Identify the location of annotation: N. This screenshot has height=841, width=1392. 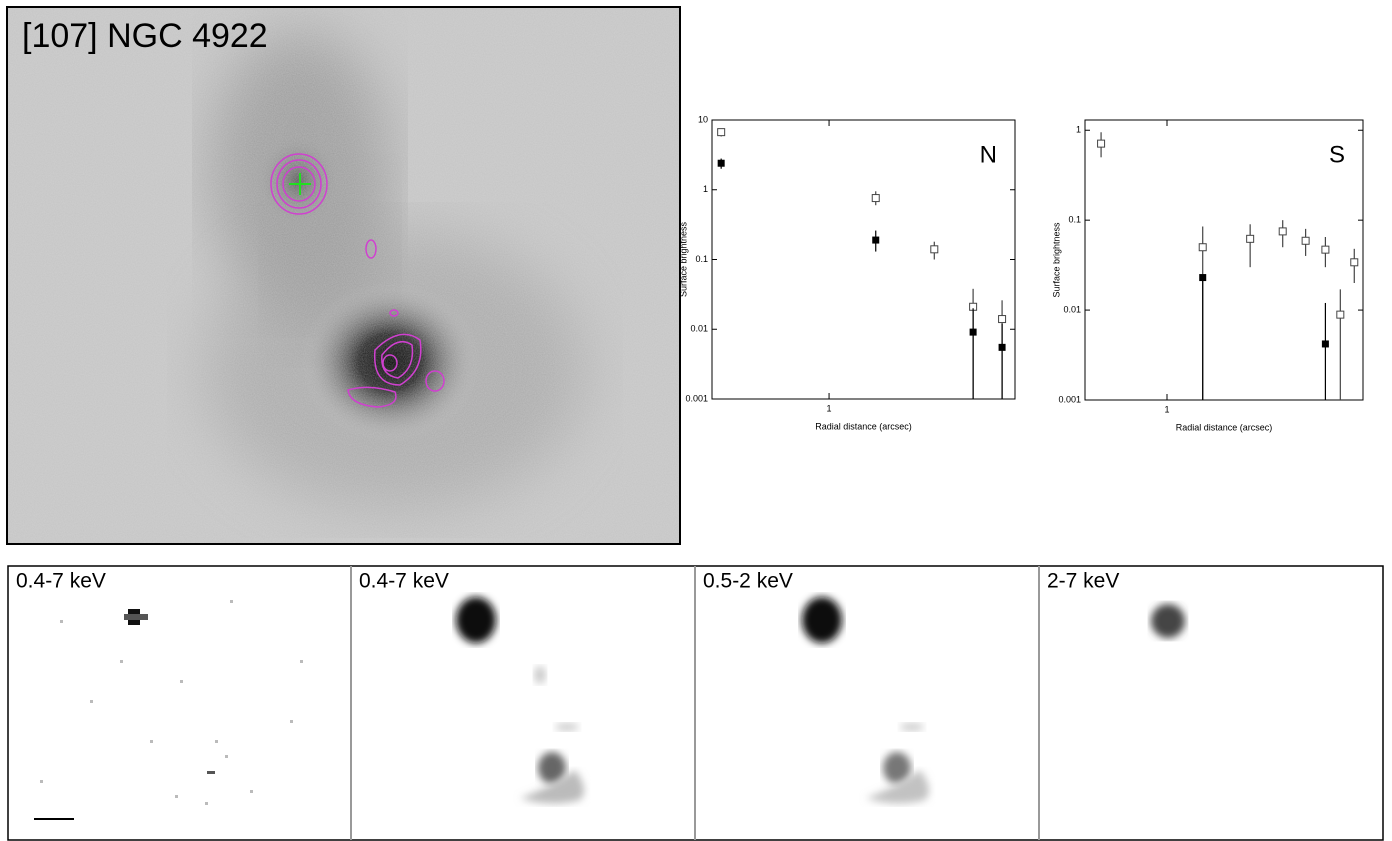
(988, 154).